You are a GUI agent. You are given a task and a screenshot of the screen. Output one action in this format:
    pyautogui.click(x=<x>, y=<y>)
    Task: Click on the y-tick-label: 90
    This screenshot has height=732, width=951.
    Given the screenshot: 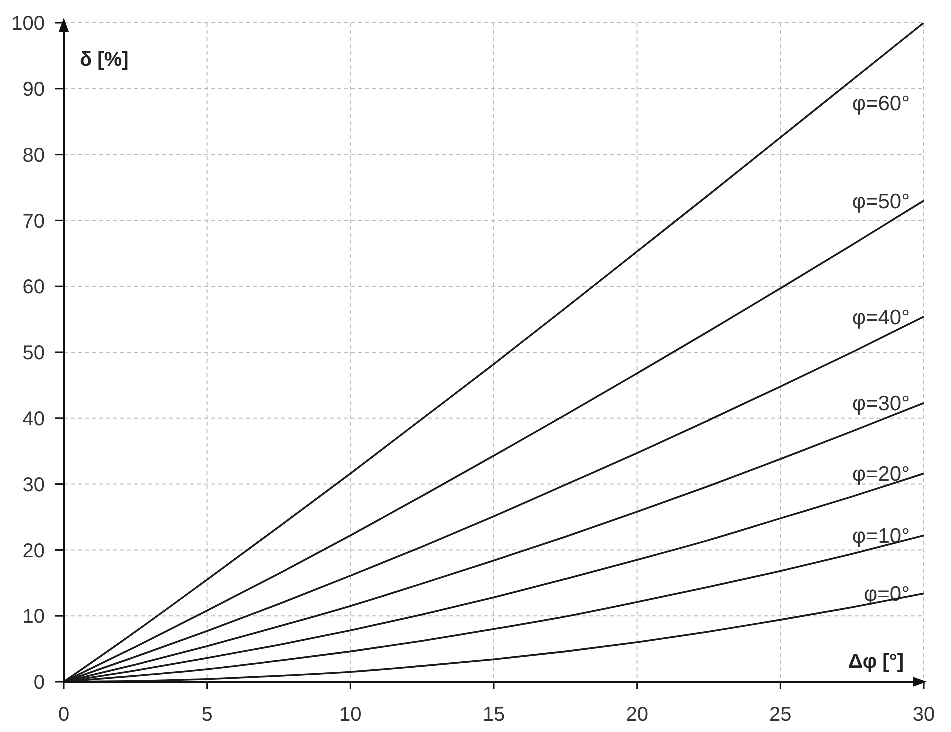 What is the action you would take?
    pyautogui.click(x=33, y=90)
    